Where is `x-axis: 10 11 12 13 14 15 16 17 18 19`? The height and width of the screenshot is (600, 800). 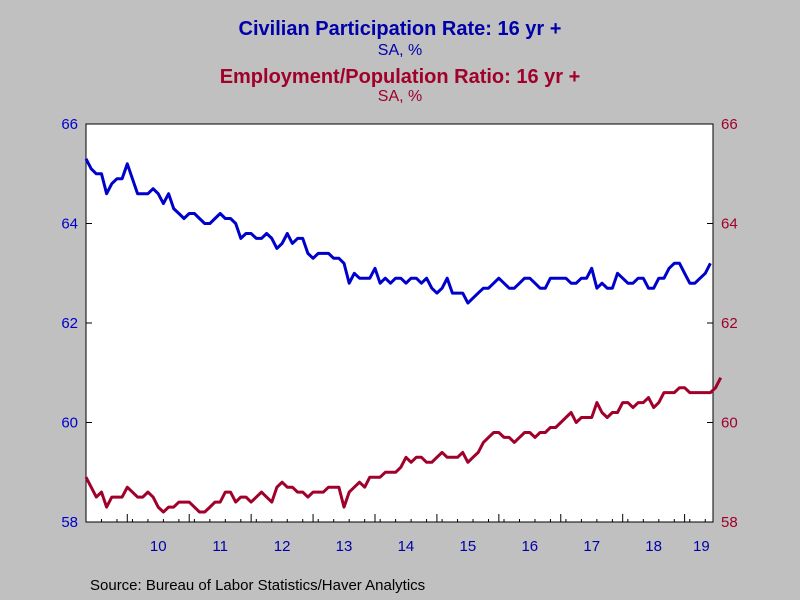
x-axis: 10 11 12 13 14 15 16 17 18 19 is located at coordinates (405, 534).